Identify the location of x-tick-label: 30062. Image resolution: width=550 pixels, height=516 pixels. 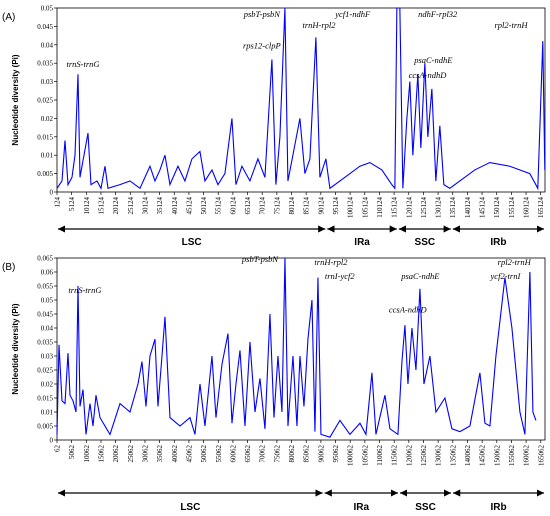
(145, 454).